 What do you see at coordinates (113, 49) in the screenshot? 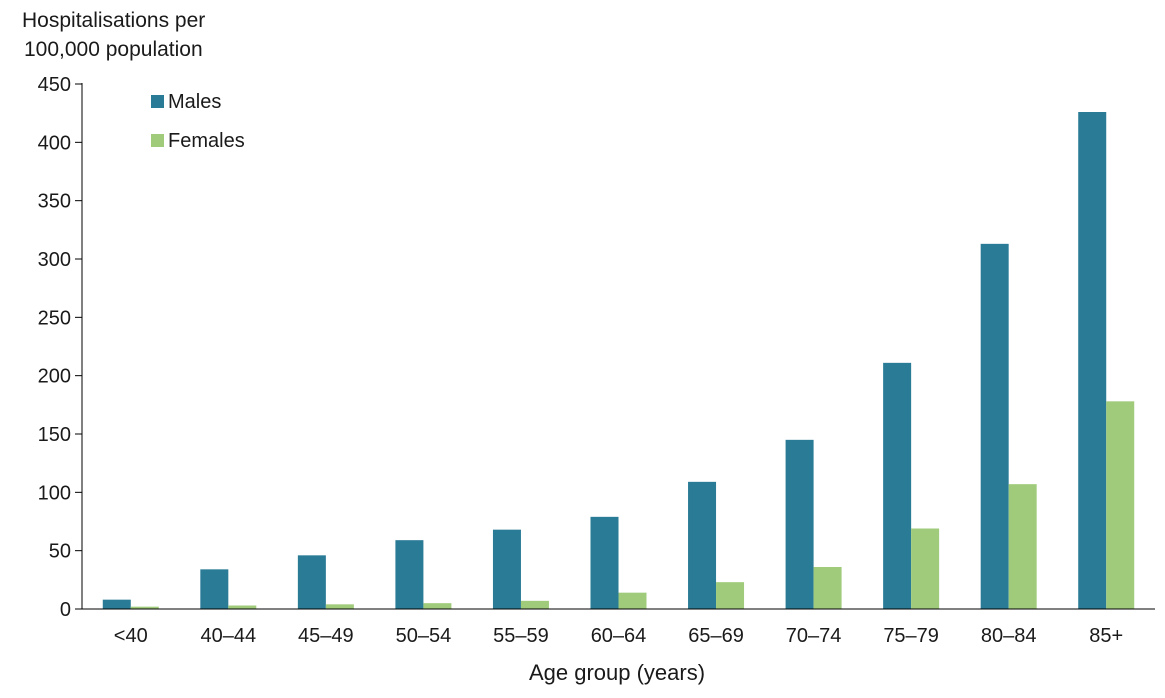
I see `y-axis-label-line-2: 100,000 population` at bounding box center [113, 49].